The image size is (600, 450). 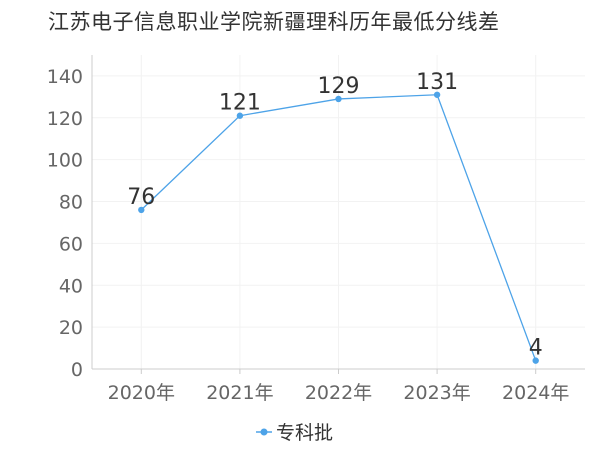 I want to click on y-tick-label: 140, so click(x=65, y=77).